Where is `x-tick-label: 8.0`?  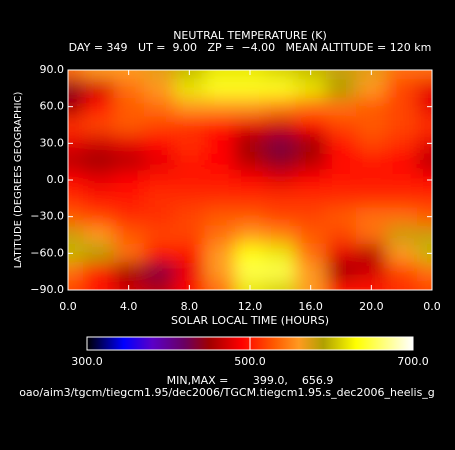
x-tick-label: 8.0 is located at coordinates (190, 306).